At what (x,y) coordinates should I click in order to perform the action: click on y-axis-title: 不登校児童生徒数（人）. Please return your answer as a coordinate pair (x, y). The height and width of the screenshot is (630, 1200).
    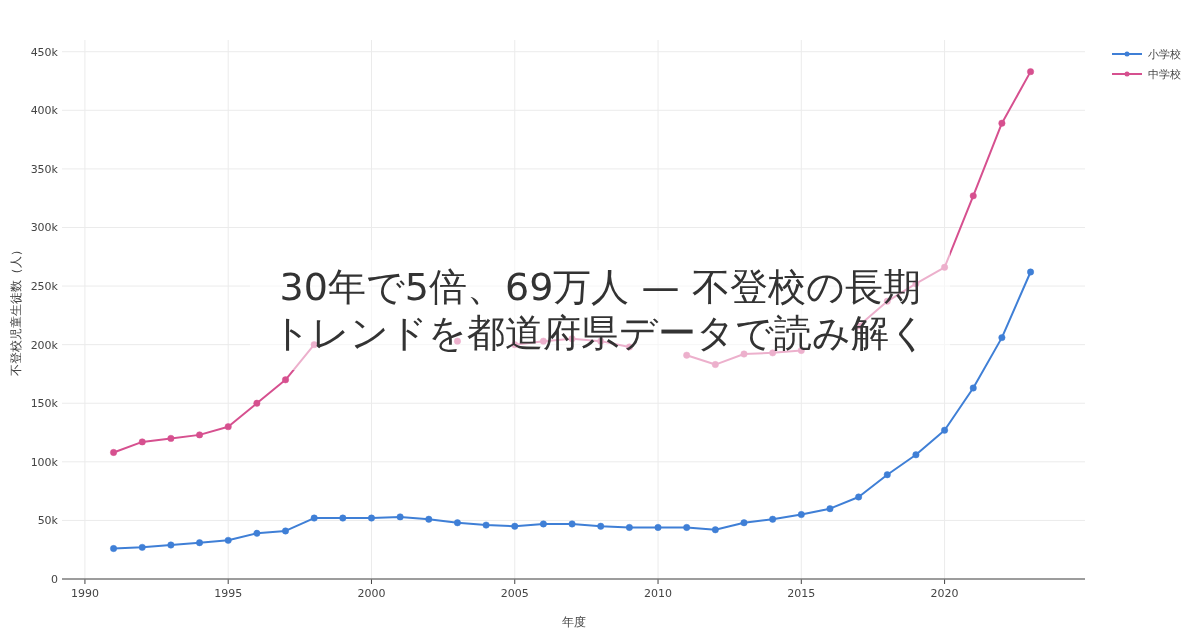
    Looking at the image, I should click on (16, 309).